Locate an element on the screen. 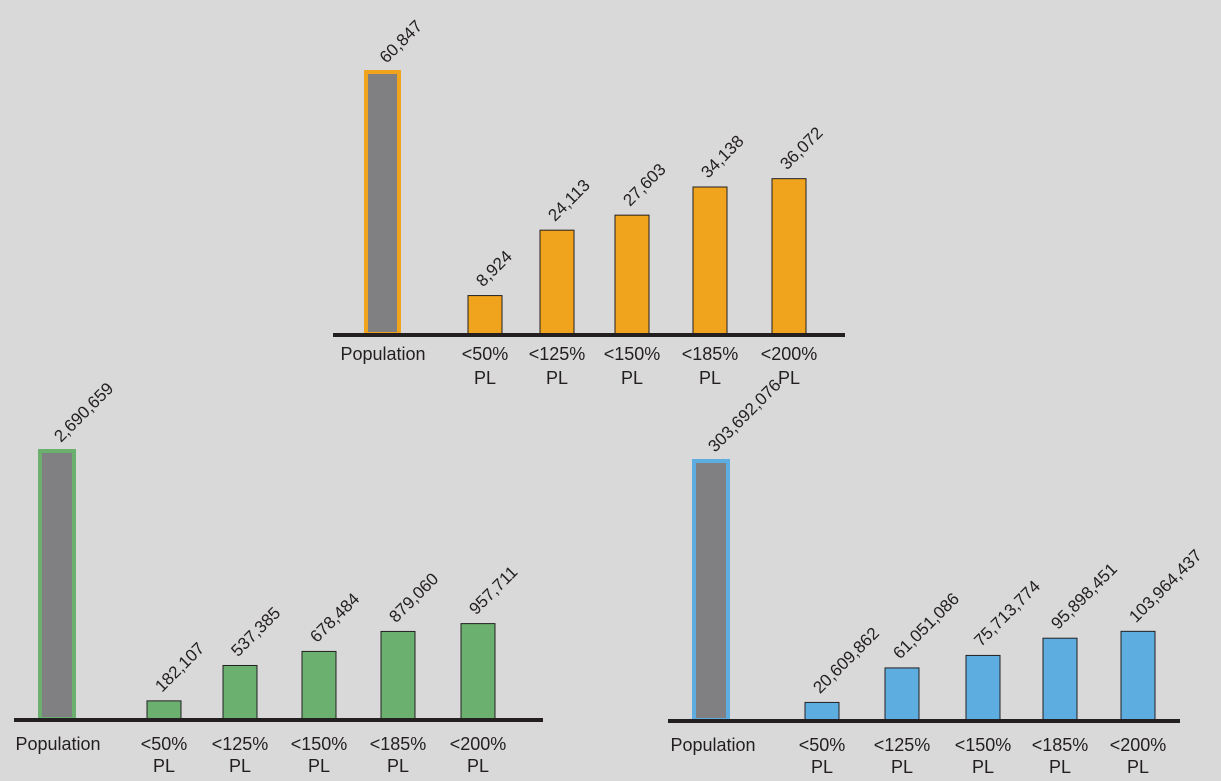 The height and width of the screenshot is (781, 1221). bar-value-label: 103,964,437 is located at coordinates (1165, 586).